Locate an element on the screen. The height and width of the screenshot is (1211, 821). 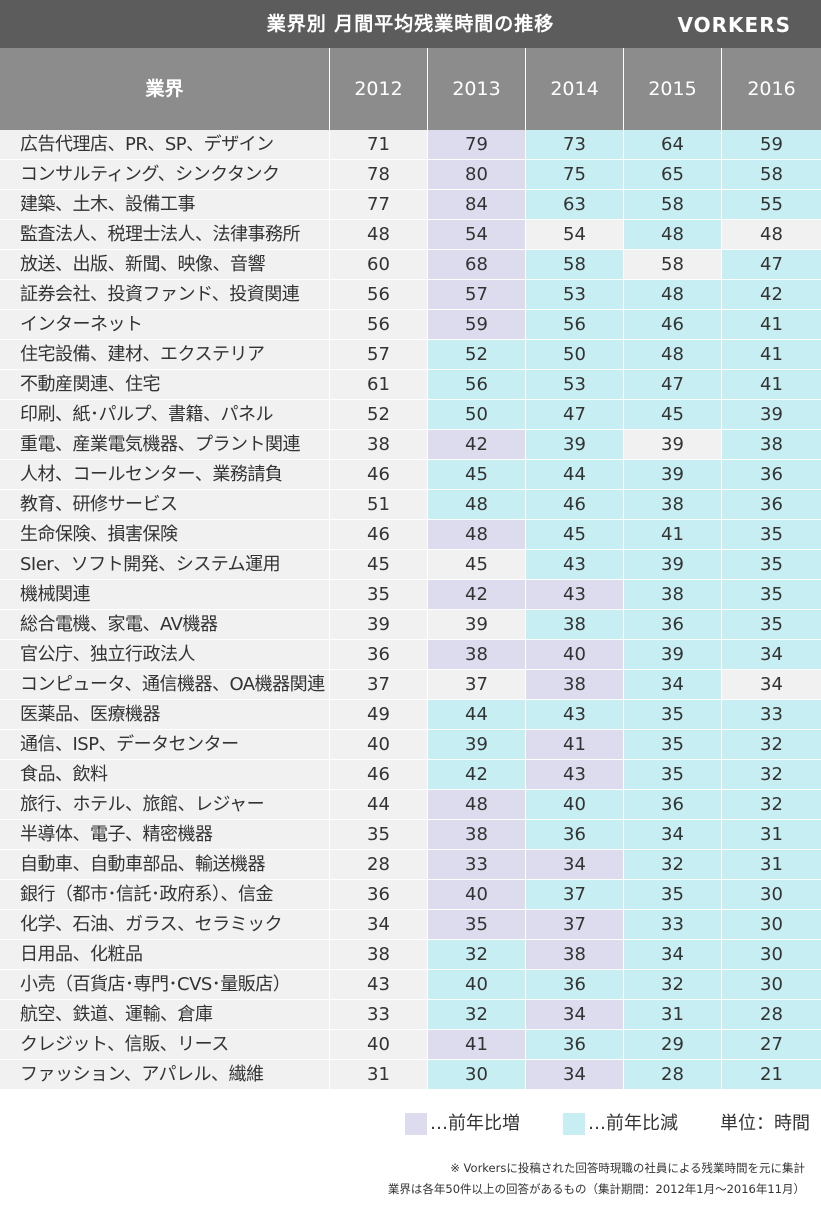
value-cell-2012: 52 is located at coordinates (378, 414).